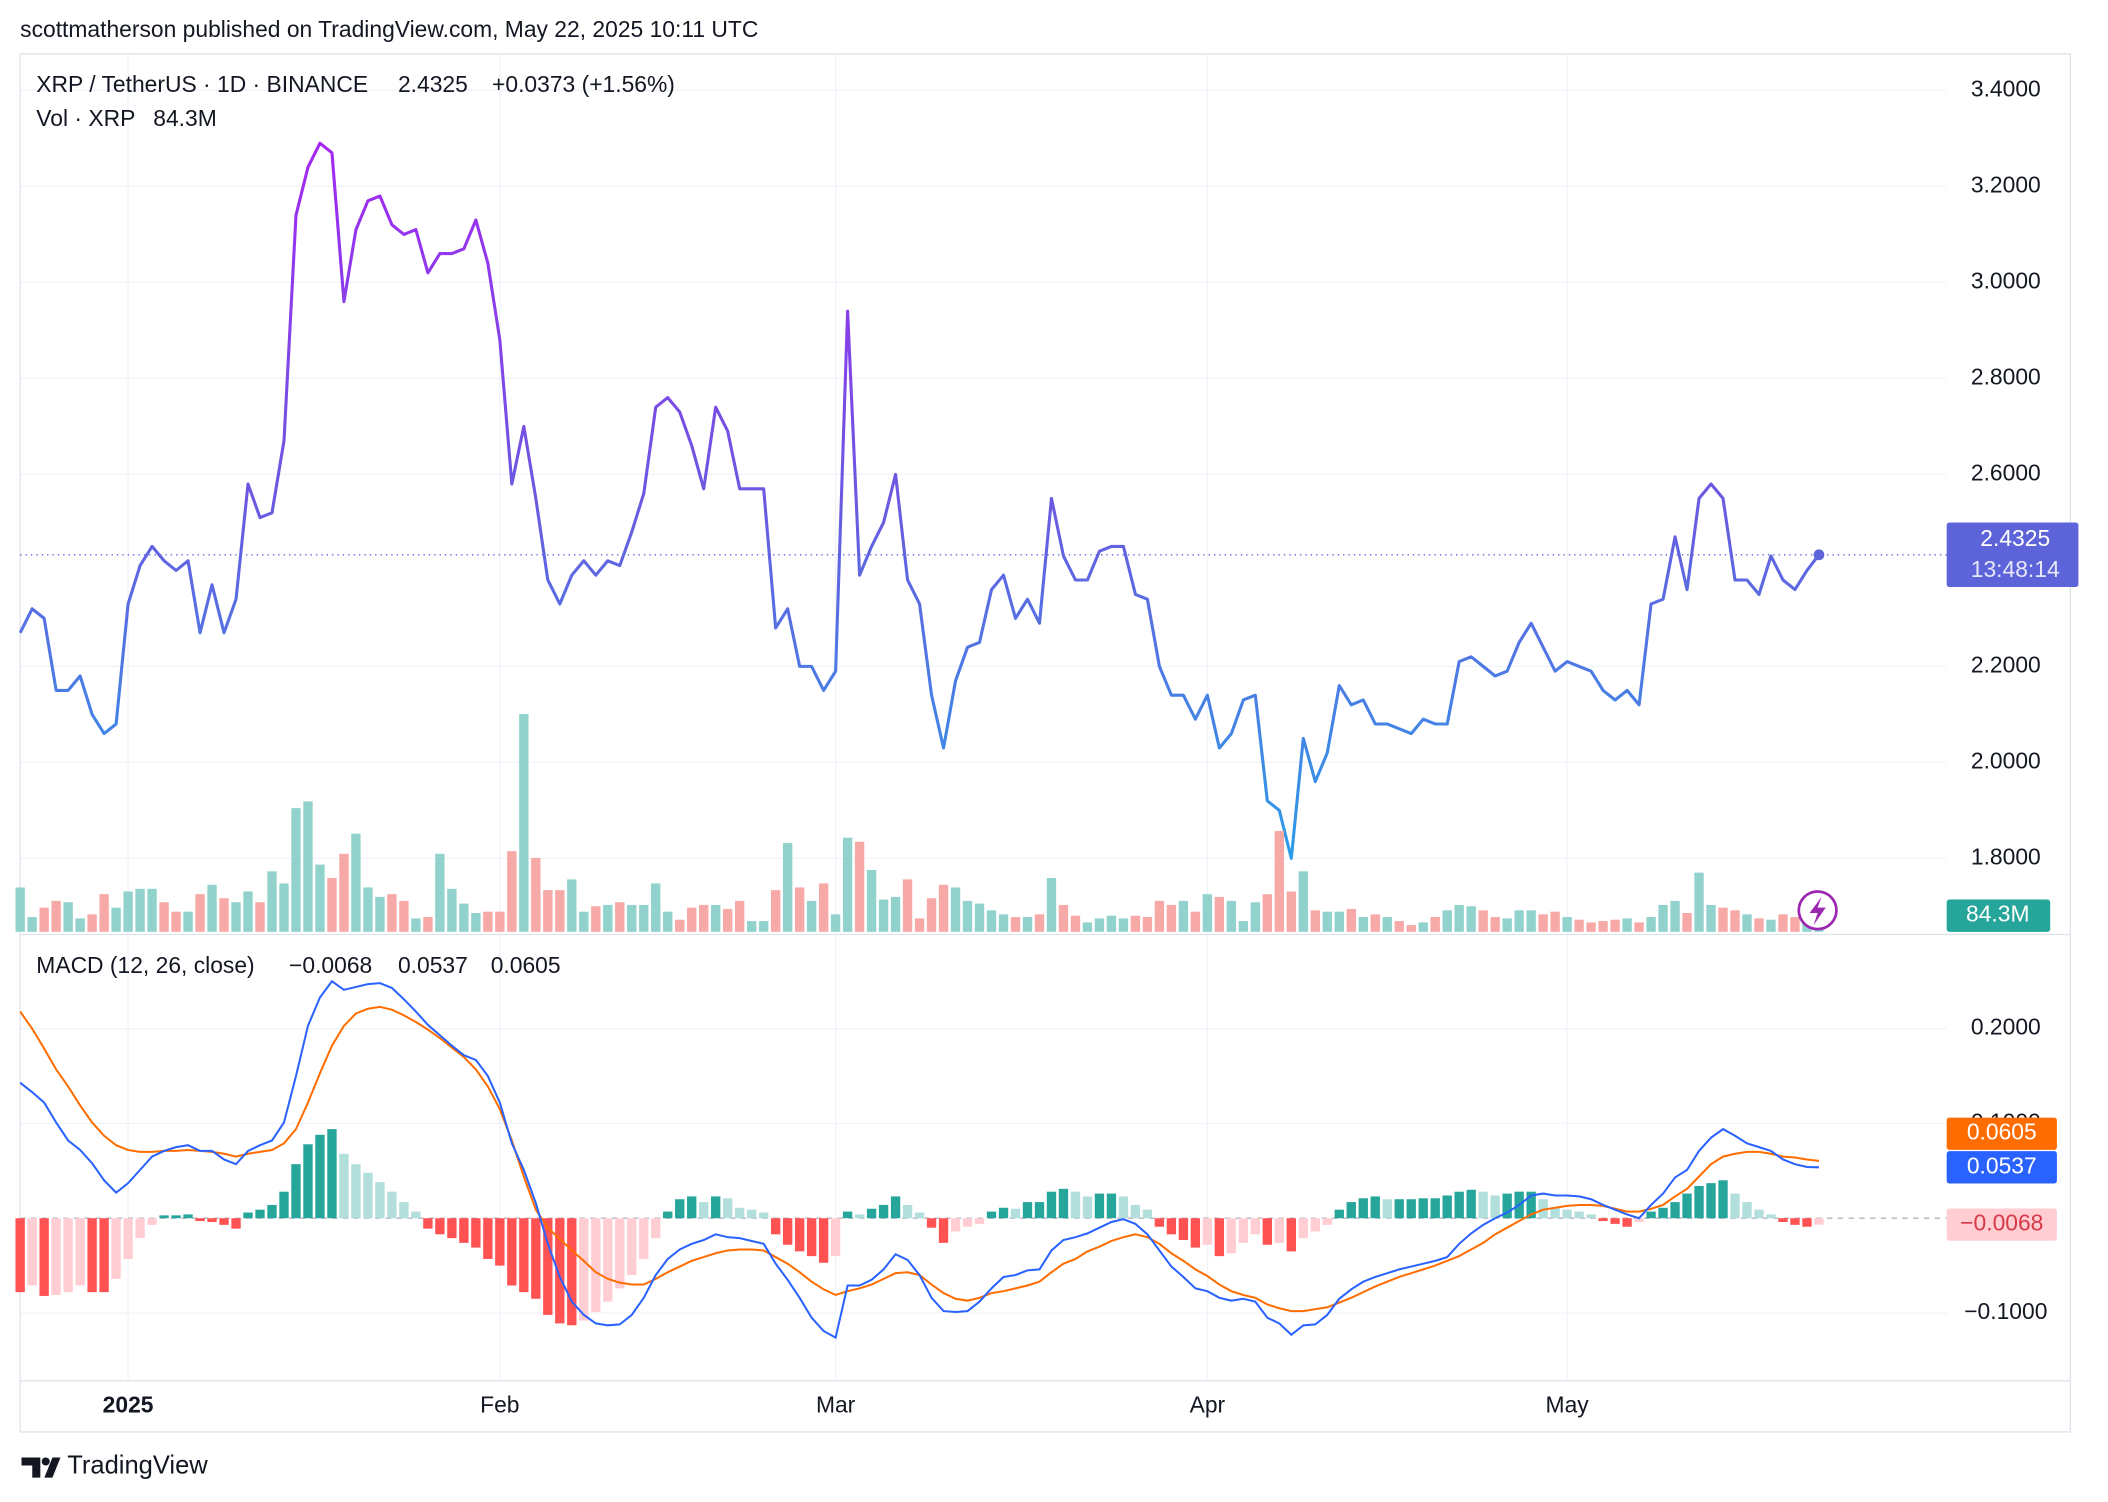  What do you see at coordinates (2006, 856) in the screenshot?
I see `y-tick-label: 1.8000` at bounding box center [2006, 856].